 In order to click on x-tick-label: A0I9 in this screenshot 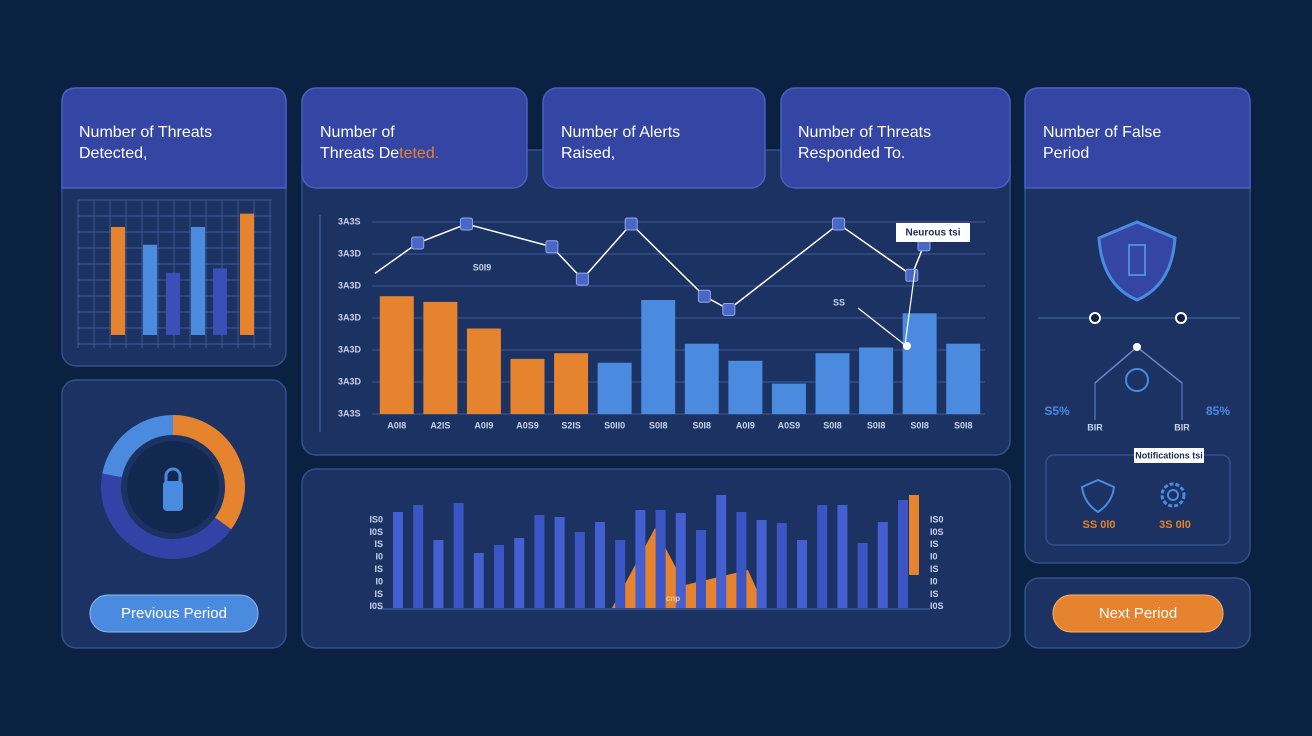, I will do `click(483, 425)`.